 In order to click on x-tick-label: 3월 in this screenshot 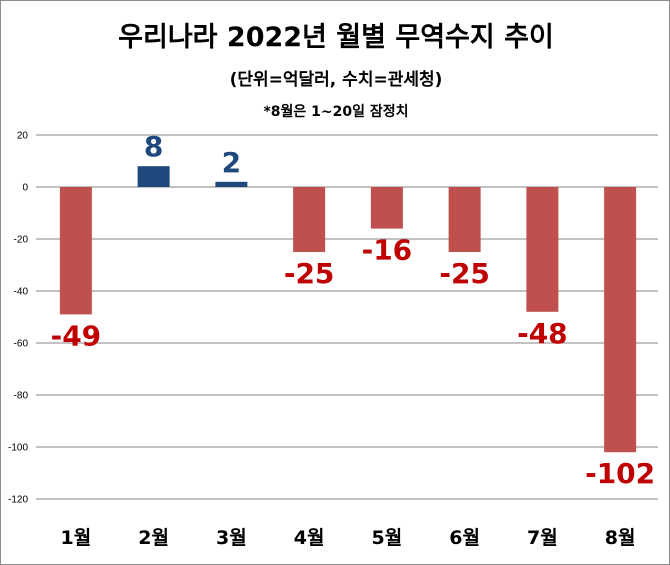, I will do `click(231, 538)`.